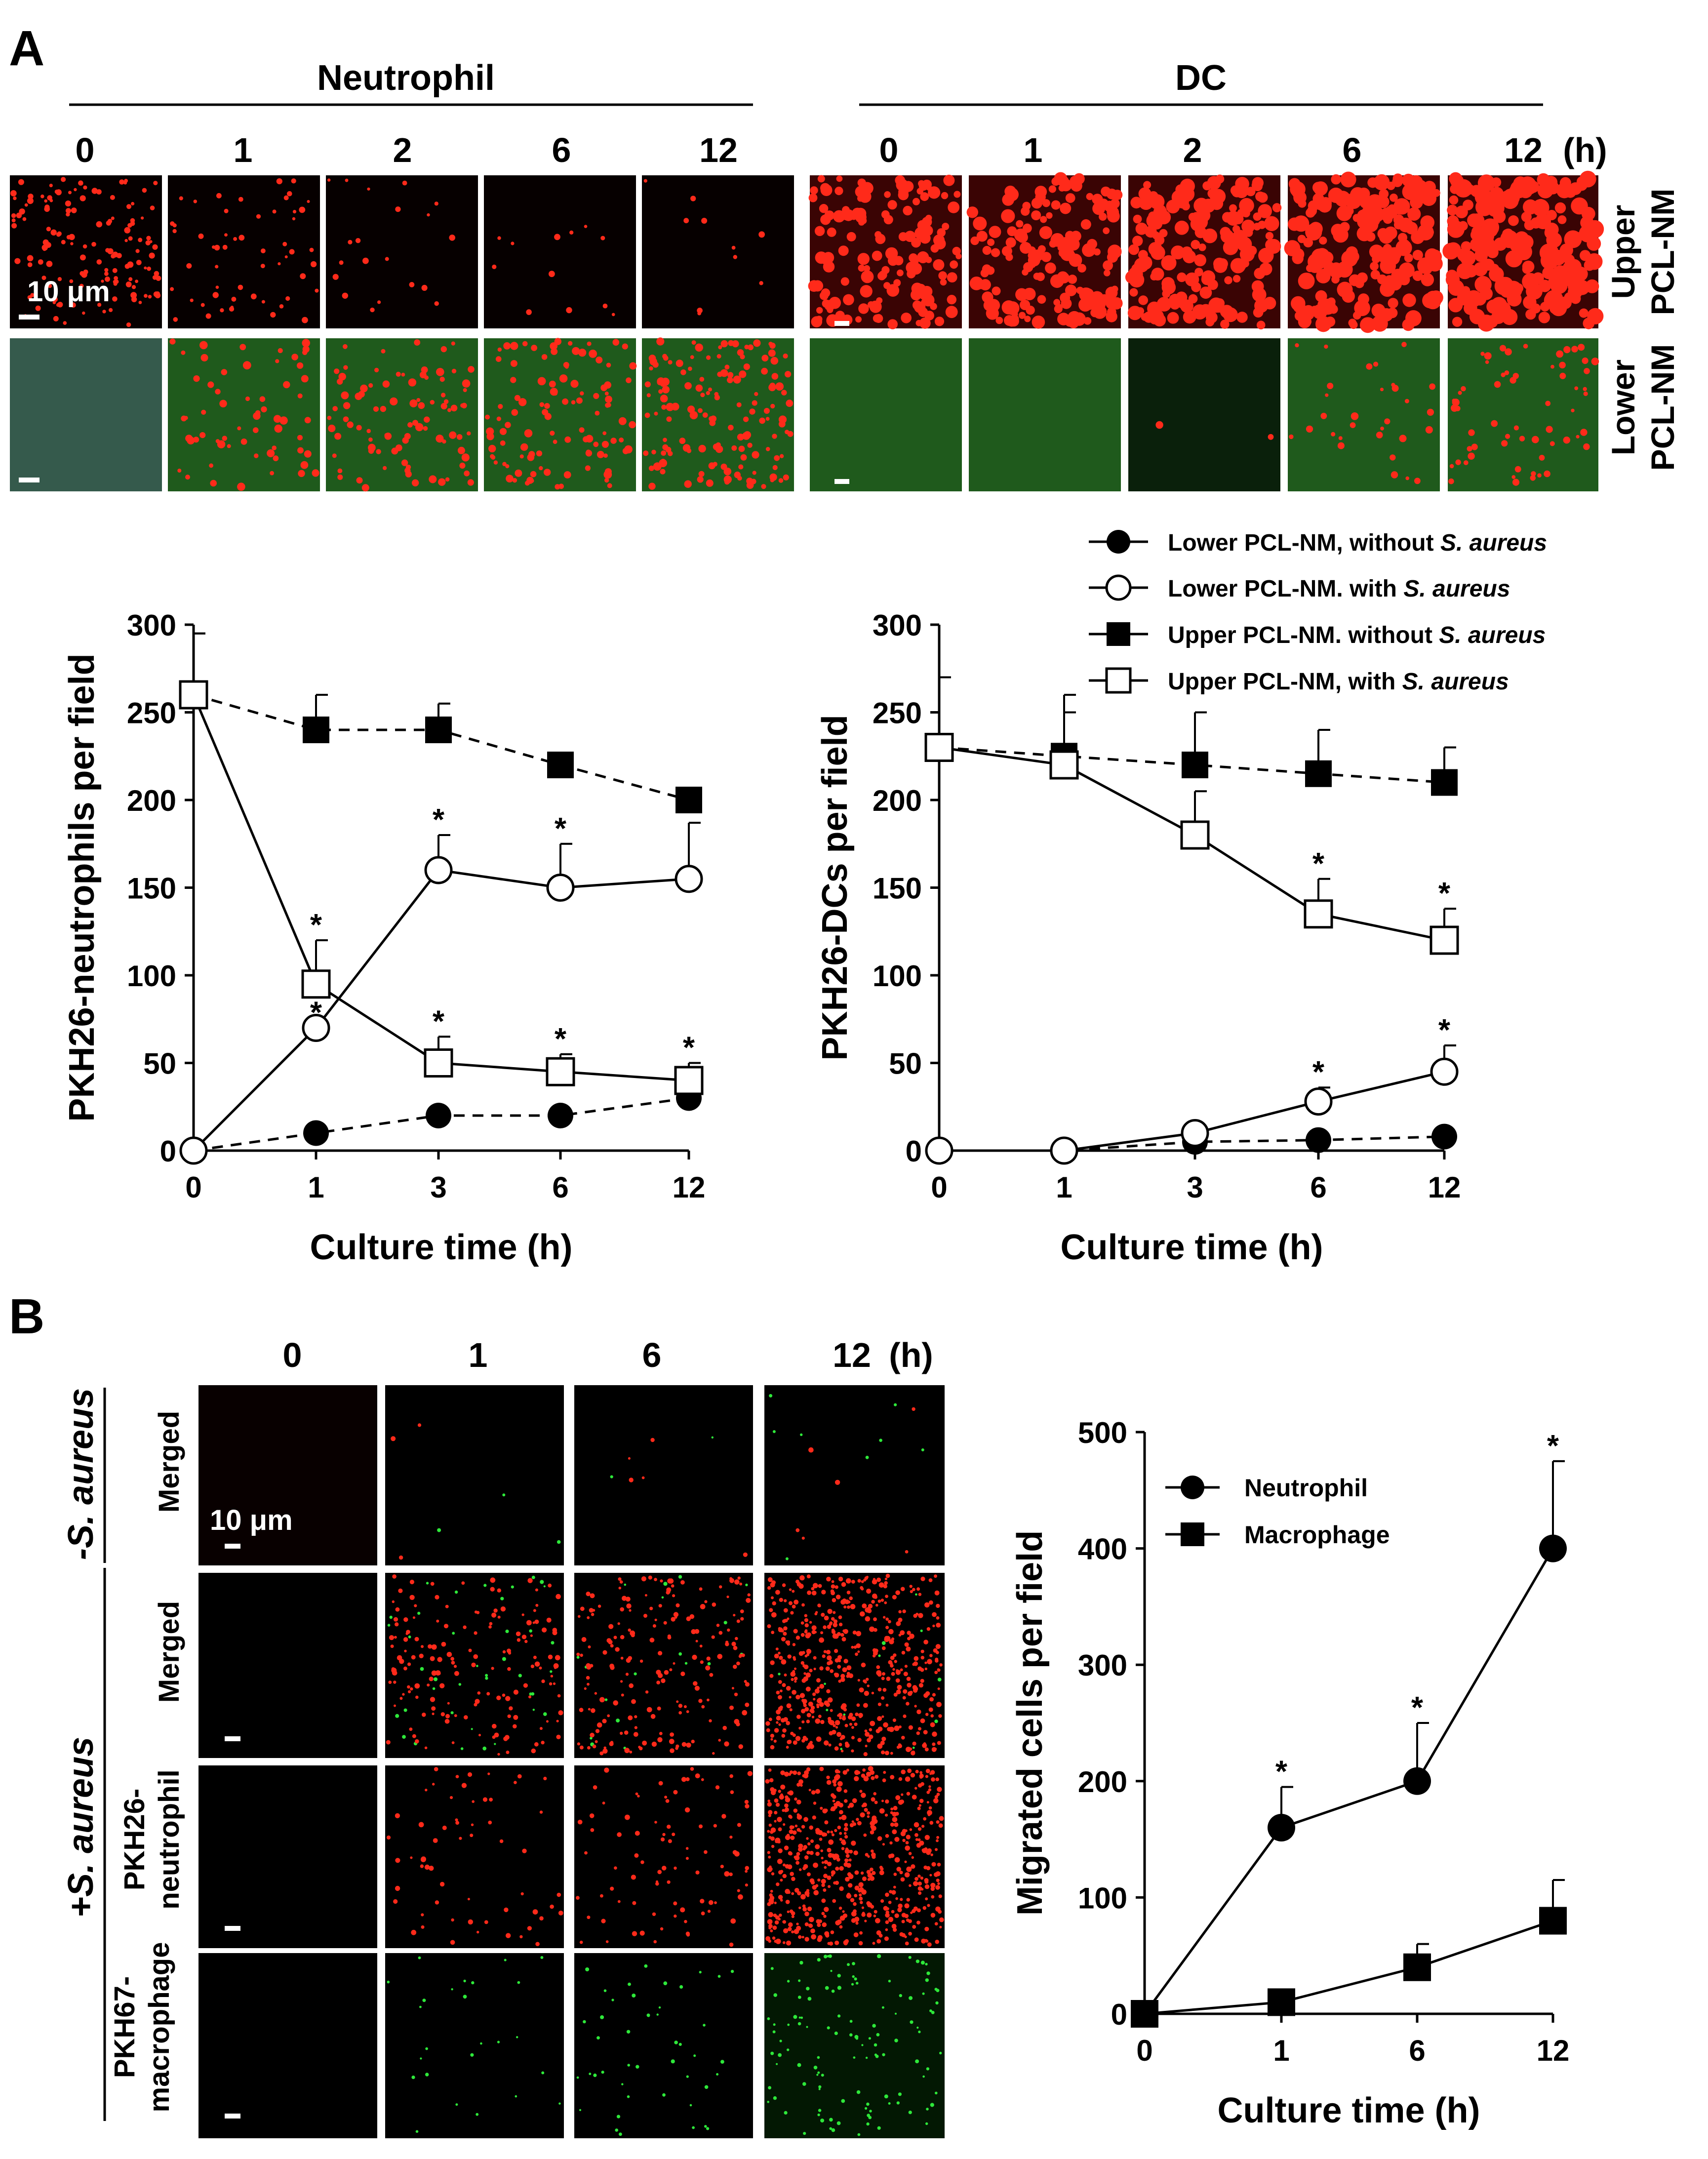 The image size is (1708, 2159). What do you see at coordinates (841, 481) in the screenshot?
I see `scale-bar` at bounding box center [841, 481].